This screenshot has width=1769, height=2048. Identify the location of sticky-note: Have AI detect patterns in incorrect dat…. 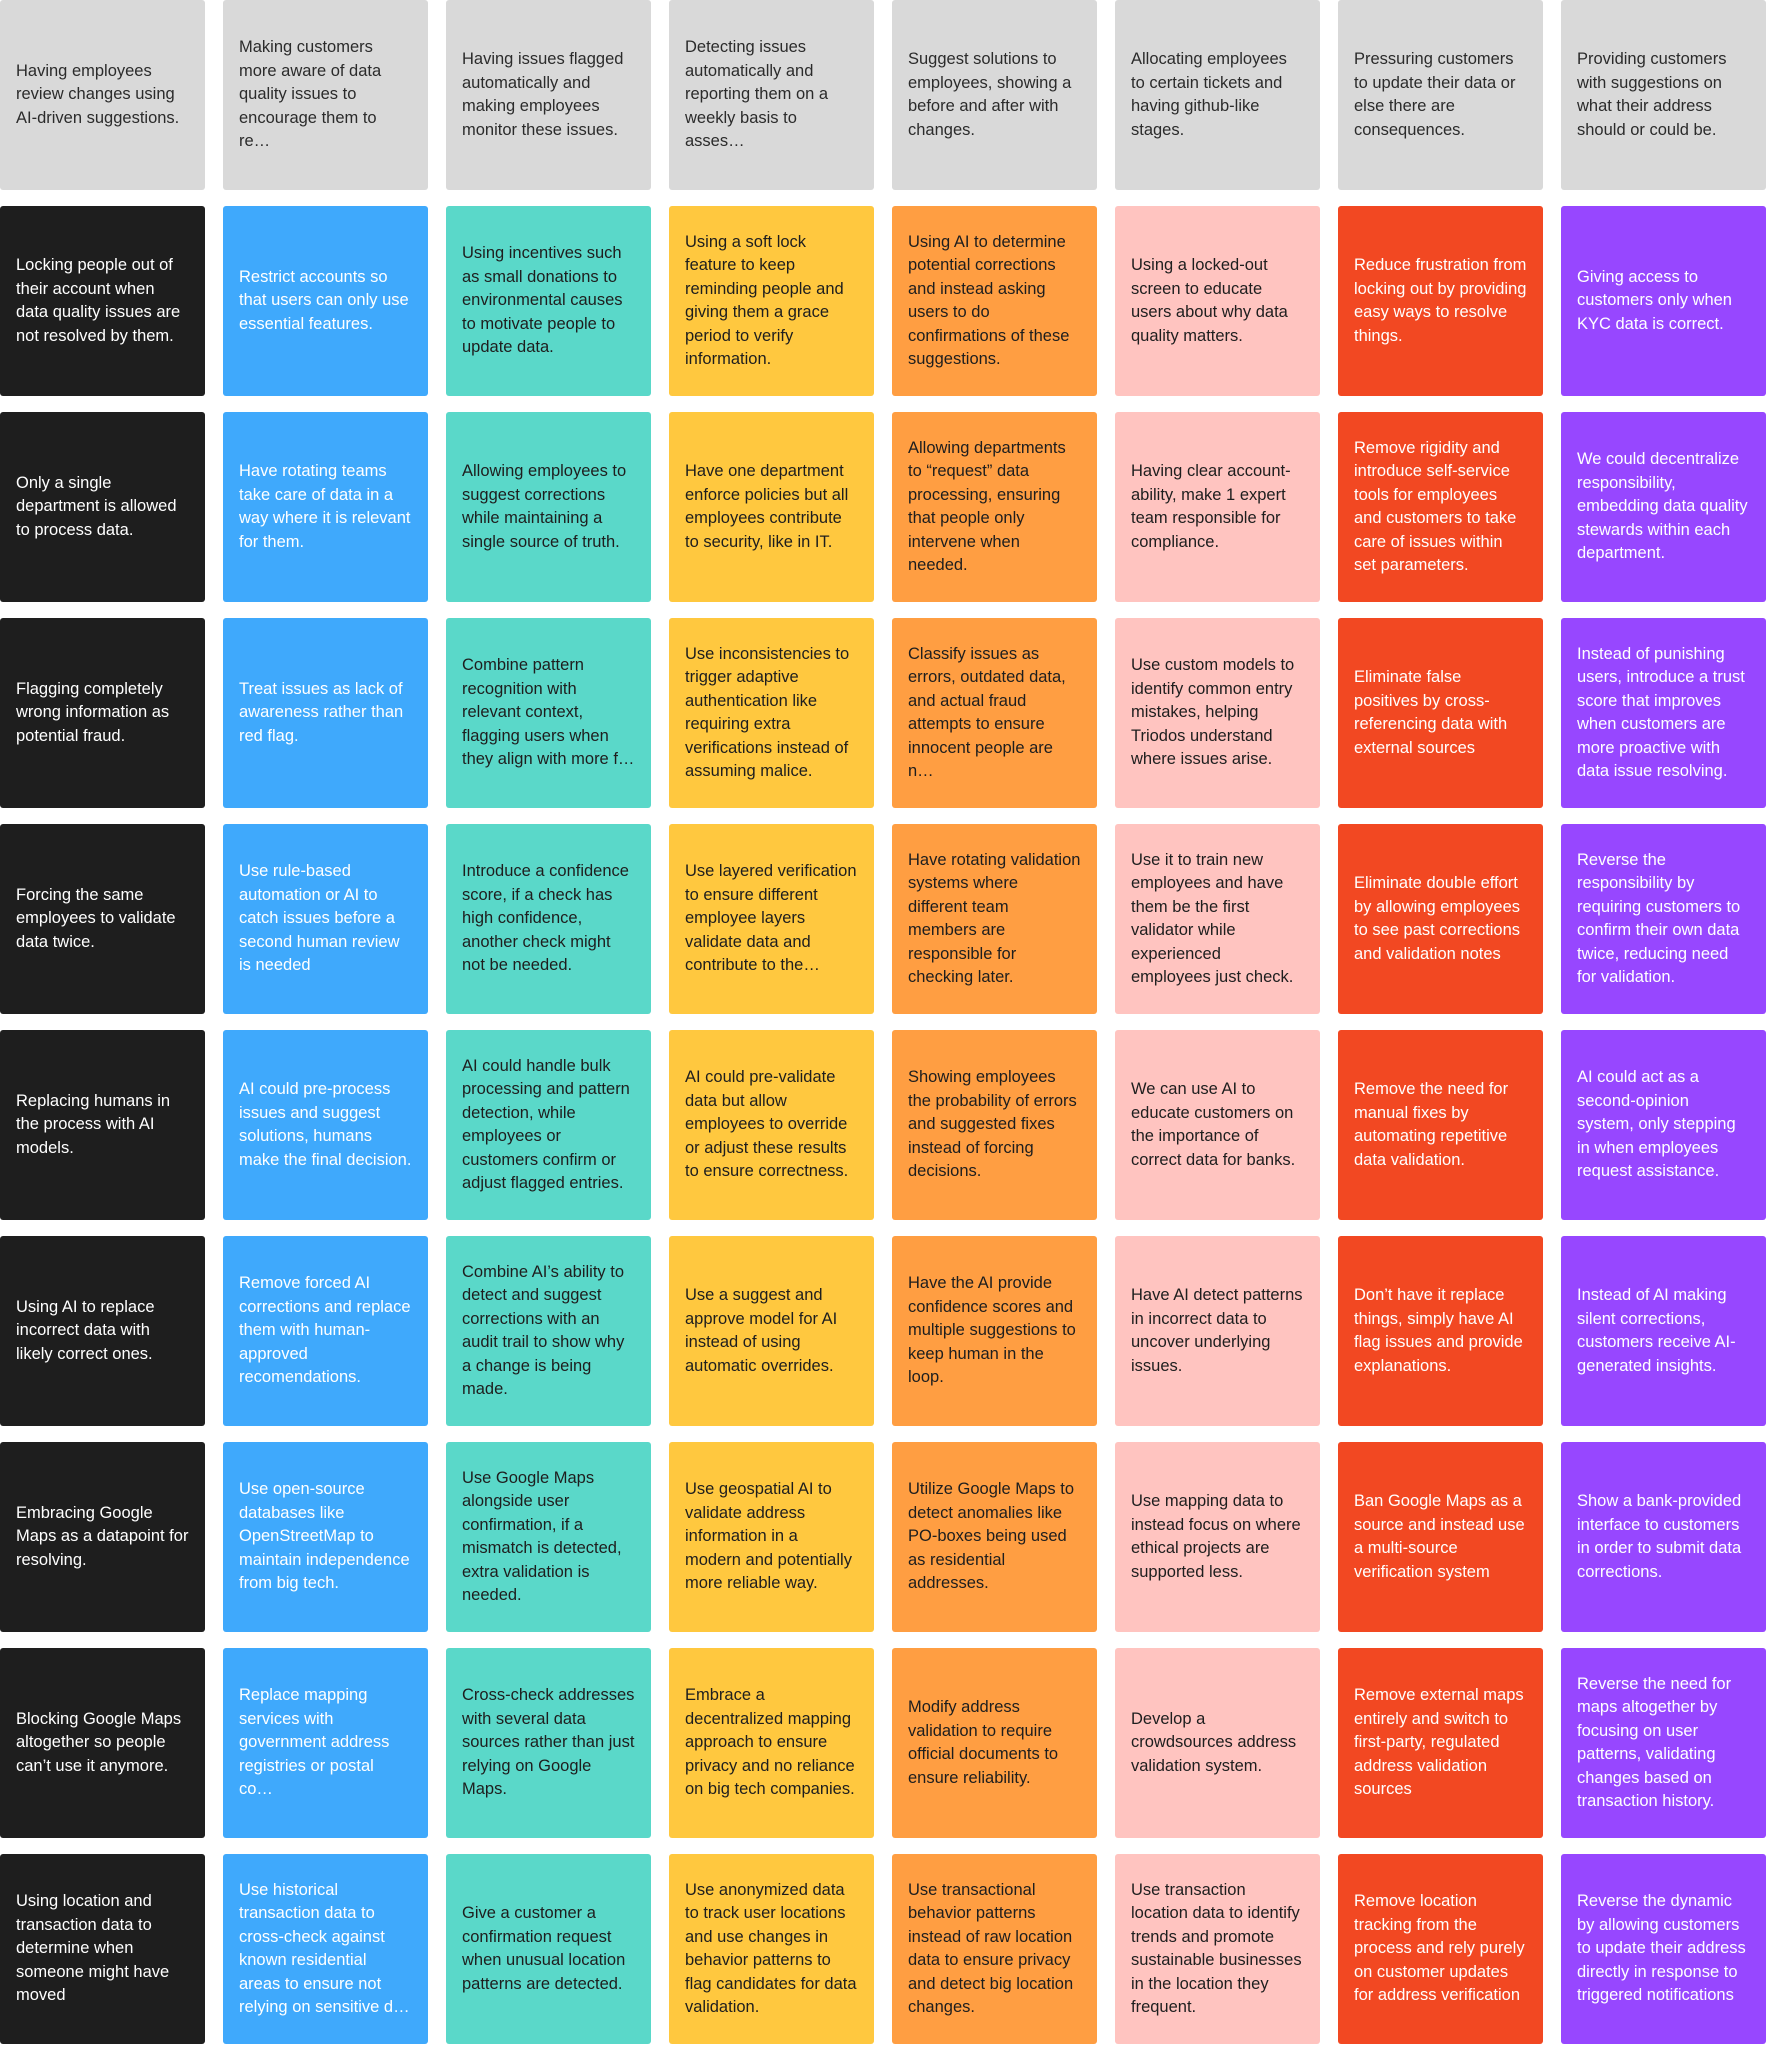
(1217, 1331).